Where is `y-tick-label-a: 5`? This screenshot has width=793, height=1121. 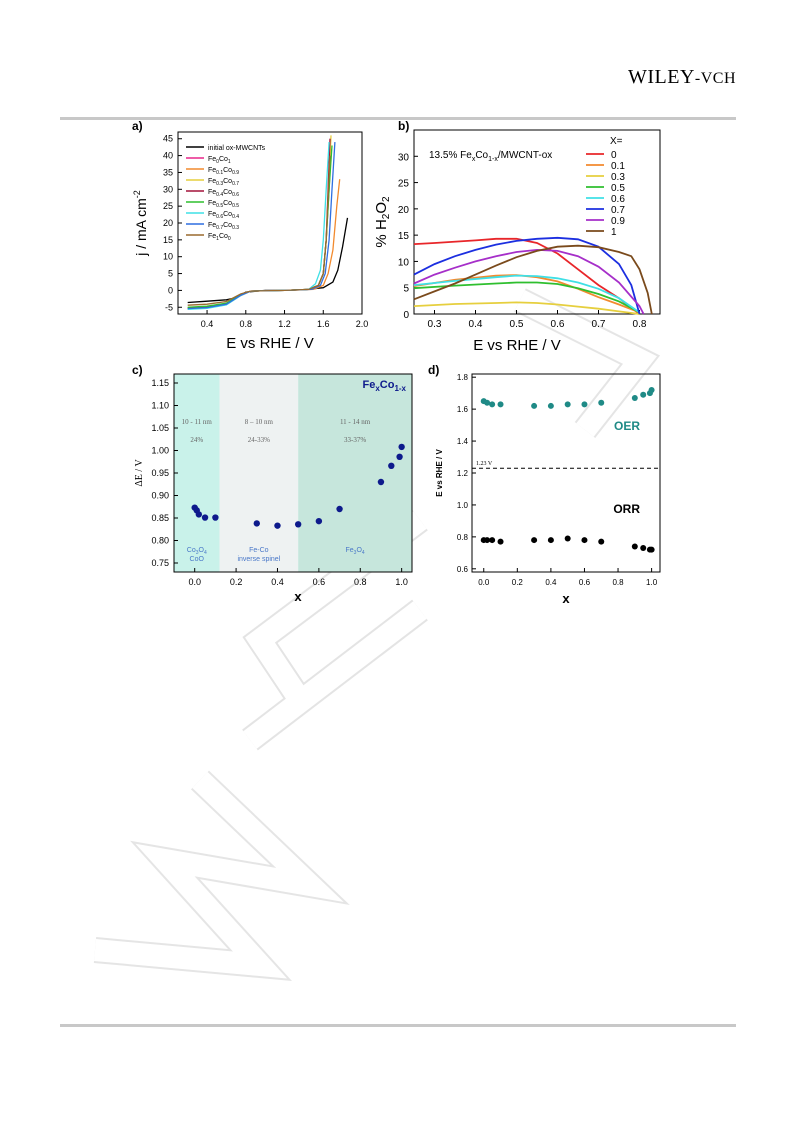
y-tick-label-a: 5 is located at coordinates (170, 274).